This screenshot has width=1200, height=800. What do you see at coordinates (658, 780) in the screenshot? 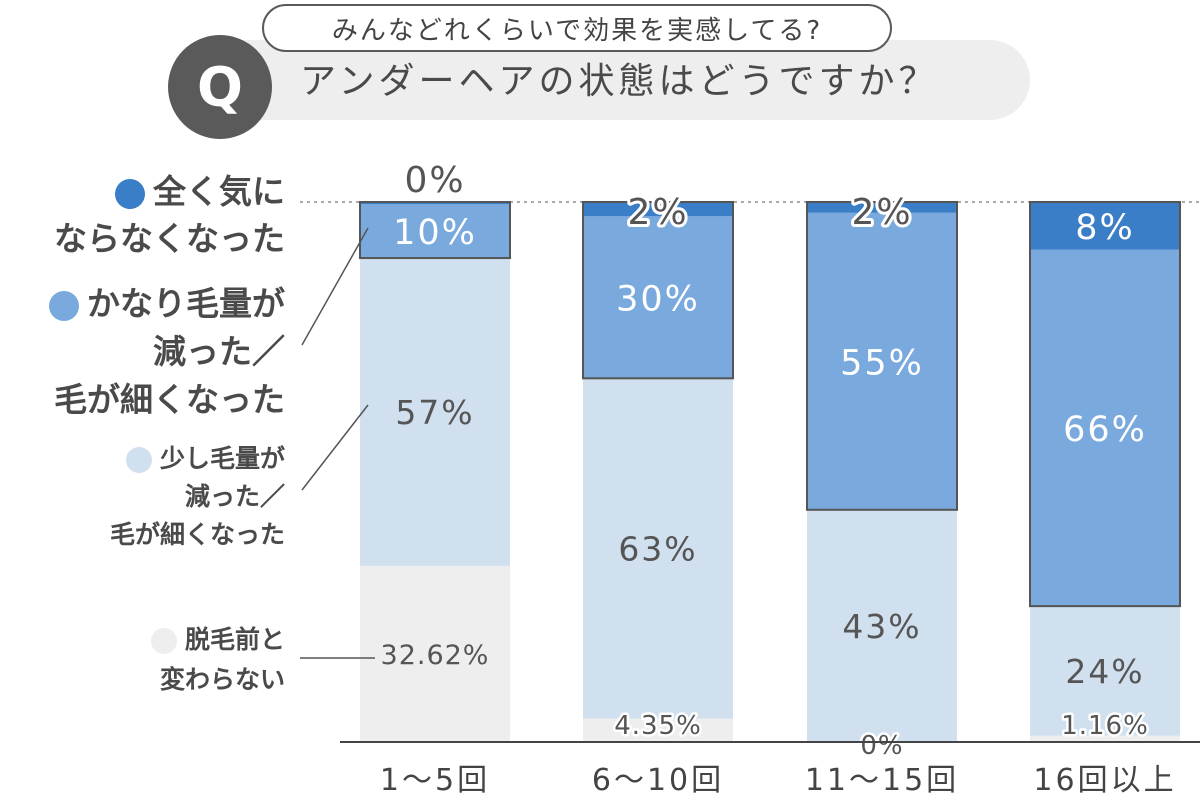
I see `x-tick-label: 6〜10回` at bounding box center [658, 780].